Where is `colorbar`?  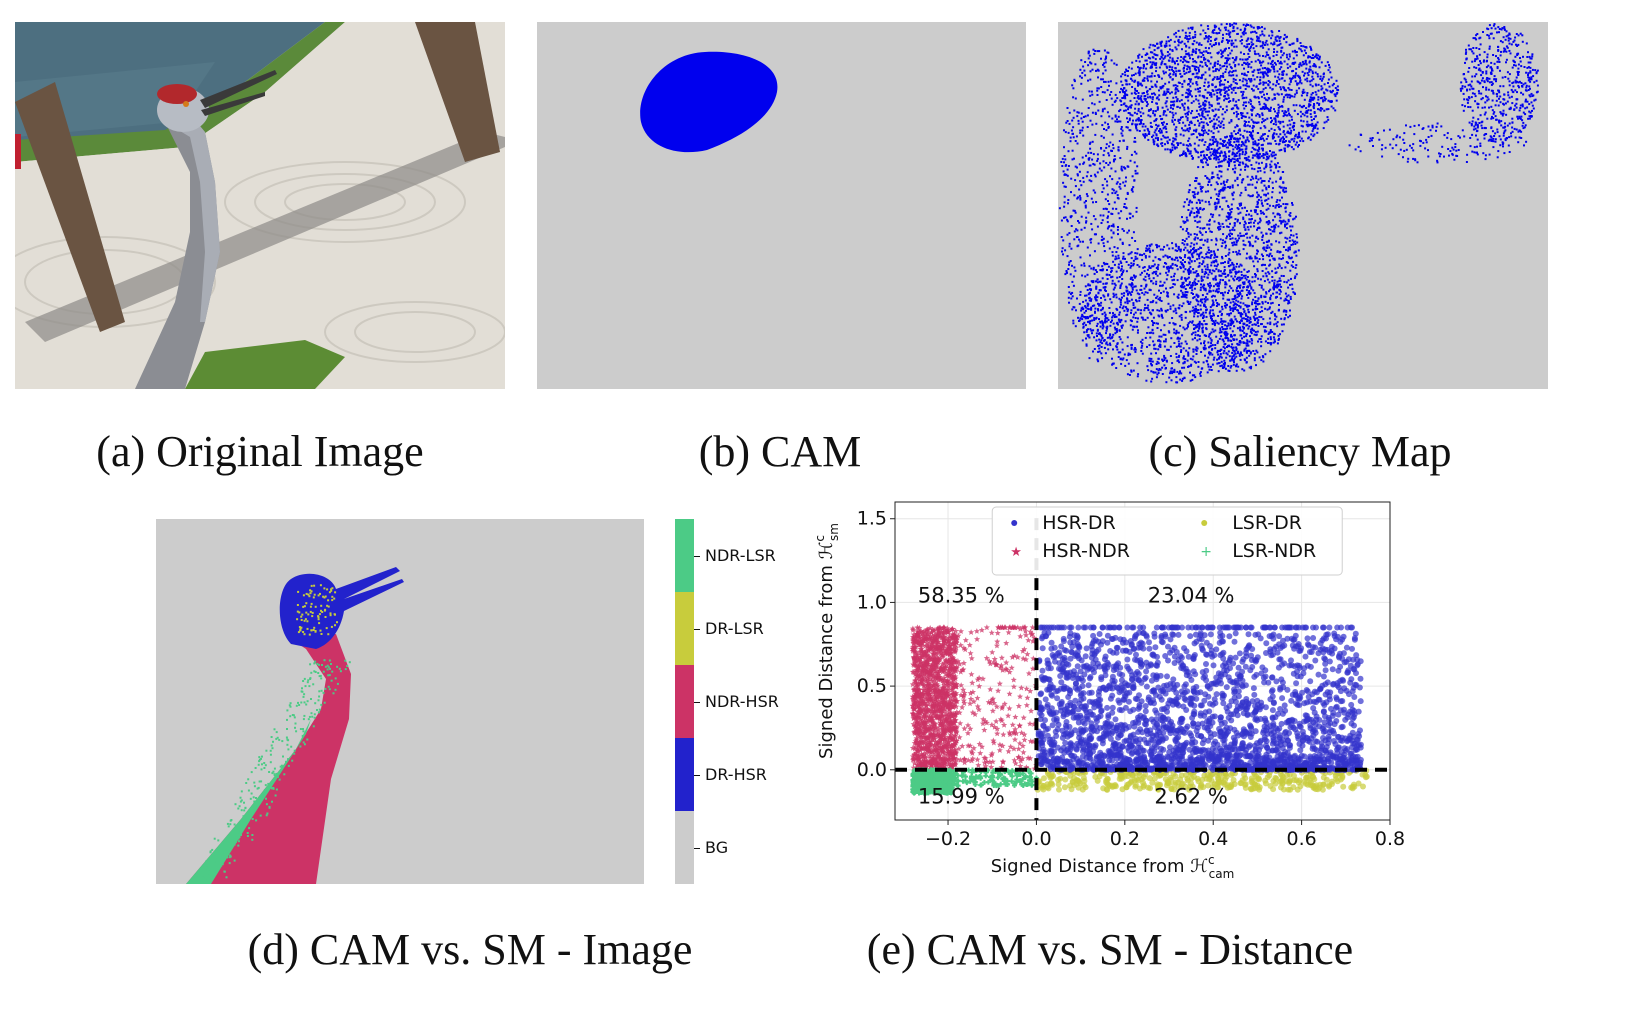
colorbar is located at coordinates (684, 701).